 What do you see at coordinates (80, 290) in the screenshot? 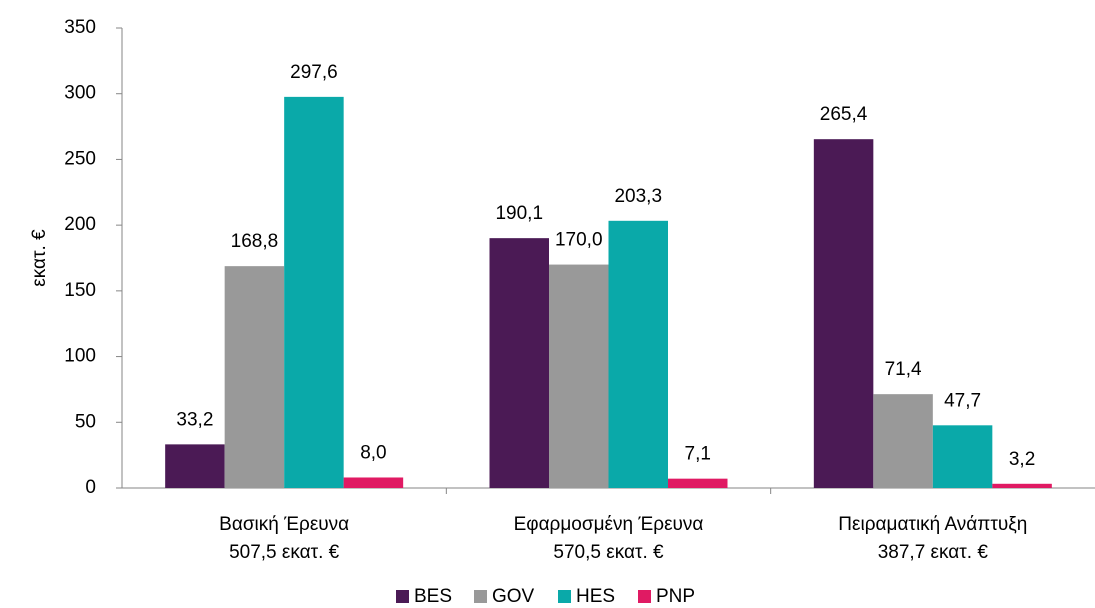
I see `y-tick-label: 150` at bounding box center [80, 290].